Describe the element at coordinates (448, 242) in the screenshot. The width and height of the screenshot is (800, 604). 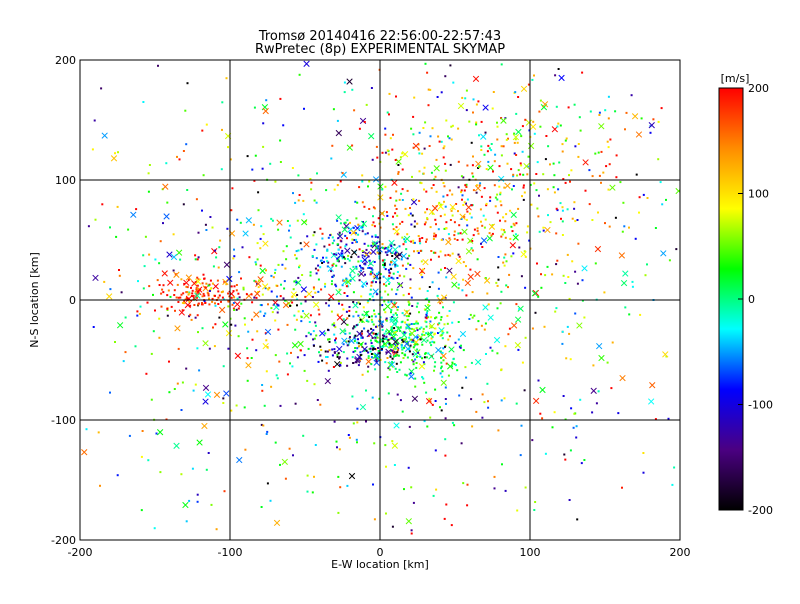
I see `scatter-cross-c6` at that location.